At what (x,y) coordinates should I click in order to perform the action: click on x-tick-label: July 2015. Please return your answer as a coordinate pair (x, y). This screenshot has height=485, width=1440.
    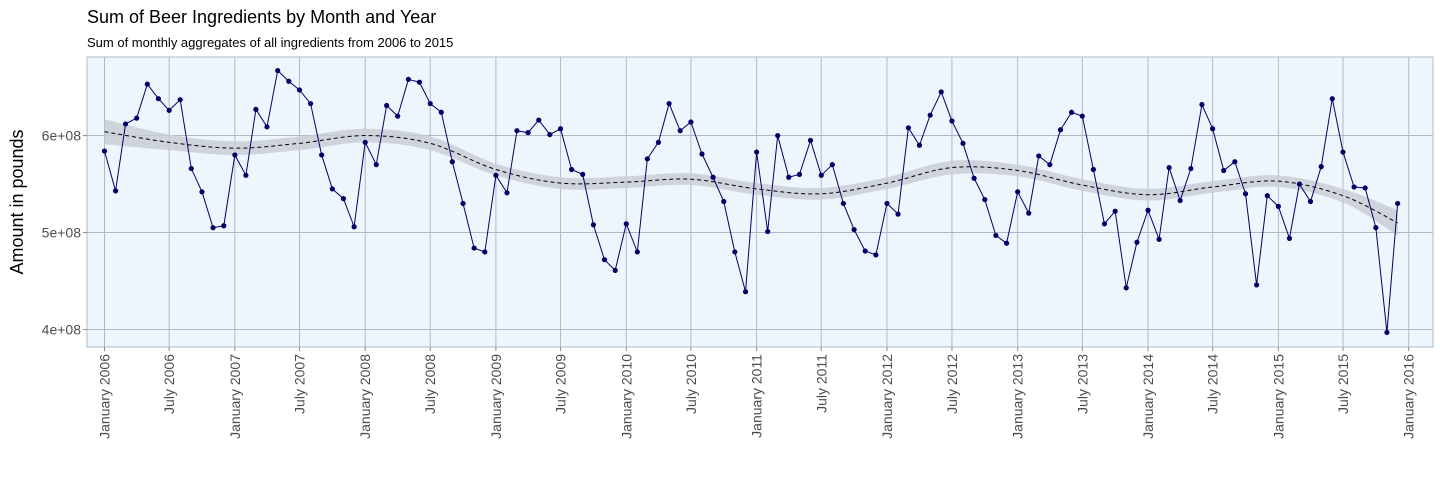
    Looking at the image, I should click on (1343, 384).